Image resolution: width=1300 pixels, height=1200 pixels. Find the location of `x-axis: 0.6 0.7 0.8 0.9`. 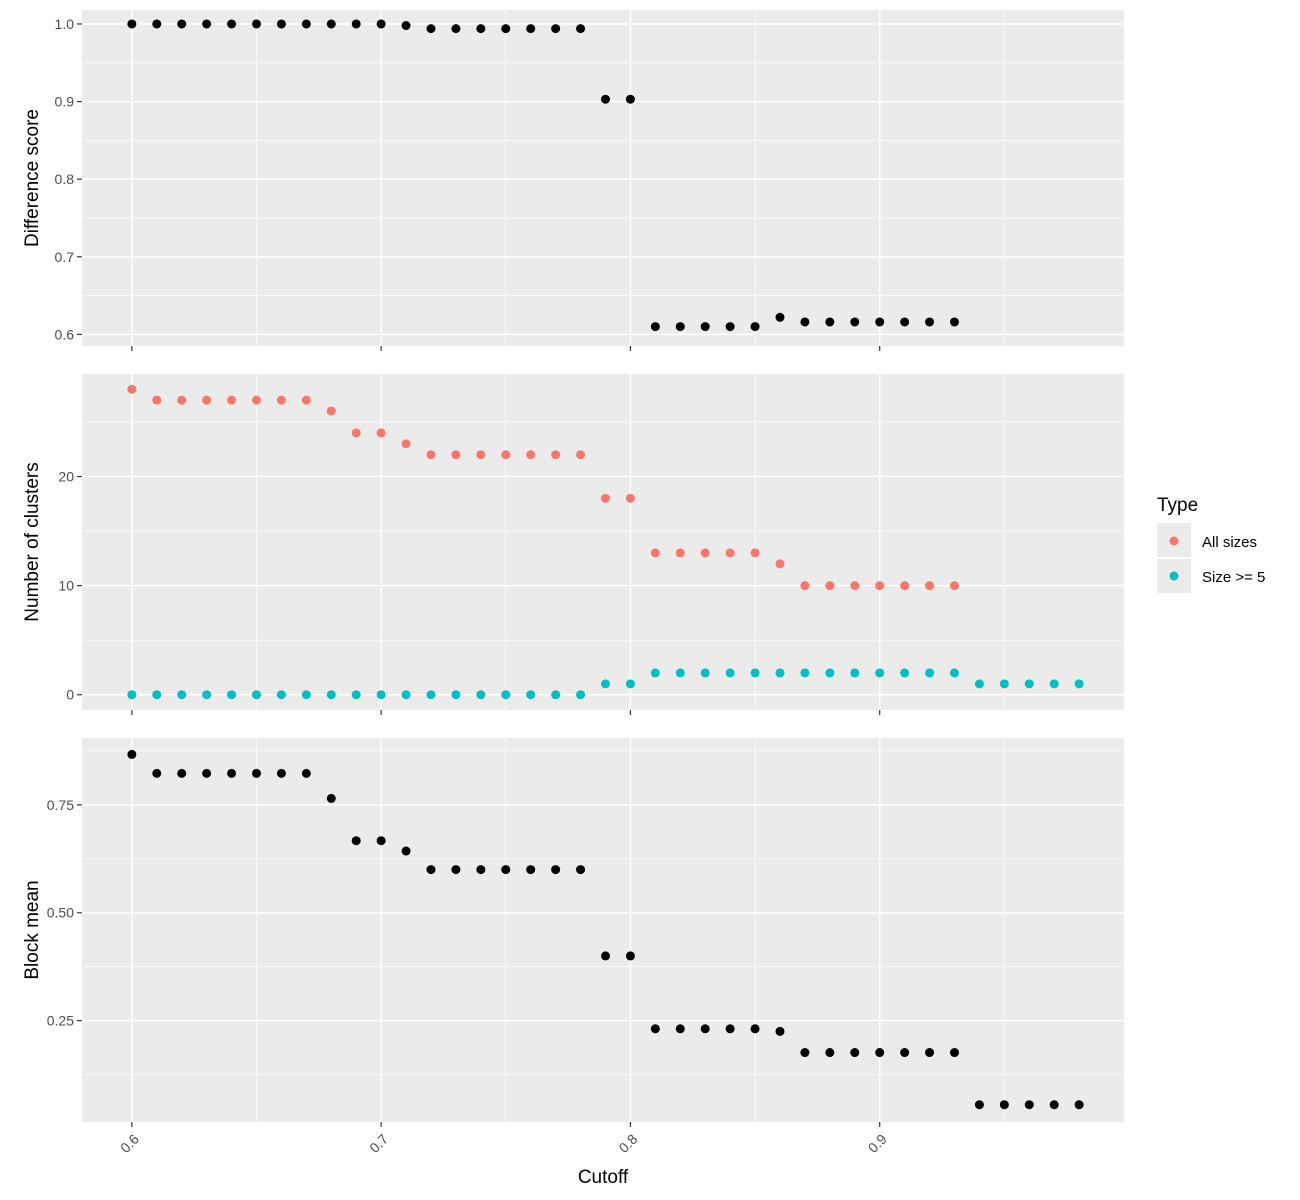

x-axis: 0.6 0.7 0.8 0.9 is located at coordinates (503, 1143).